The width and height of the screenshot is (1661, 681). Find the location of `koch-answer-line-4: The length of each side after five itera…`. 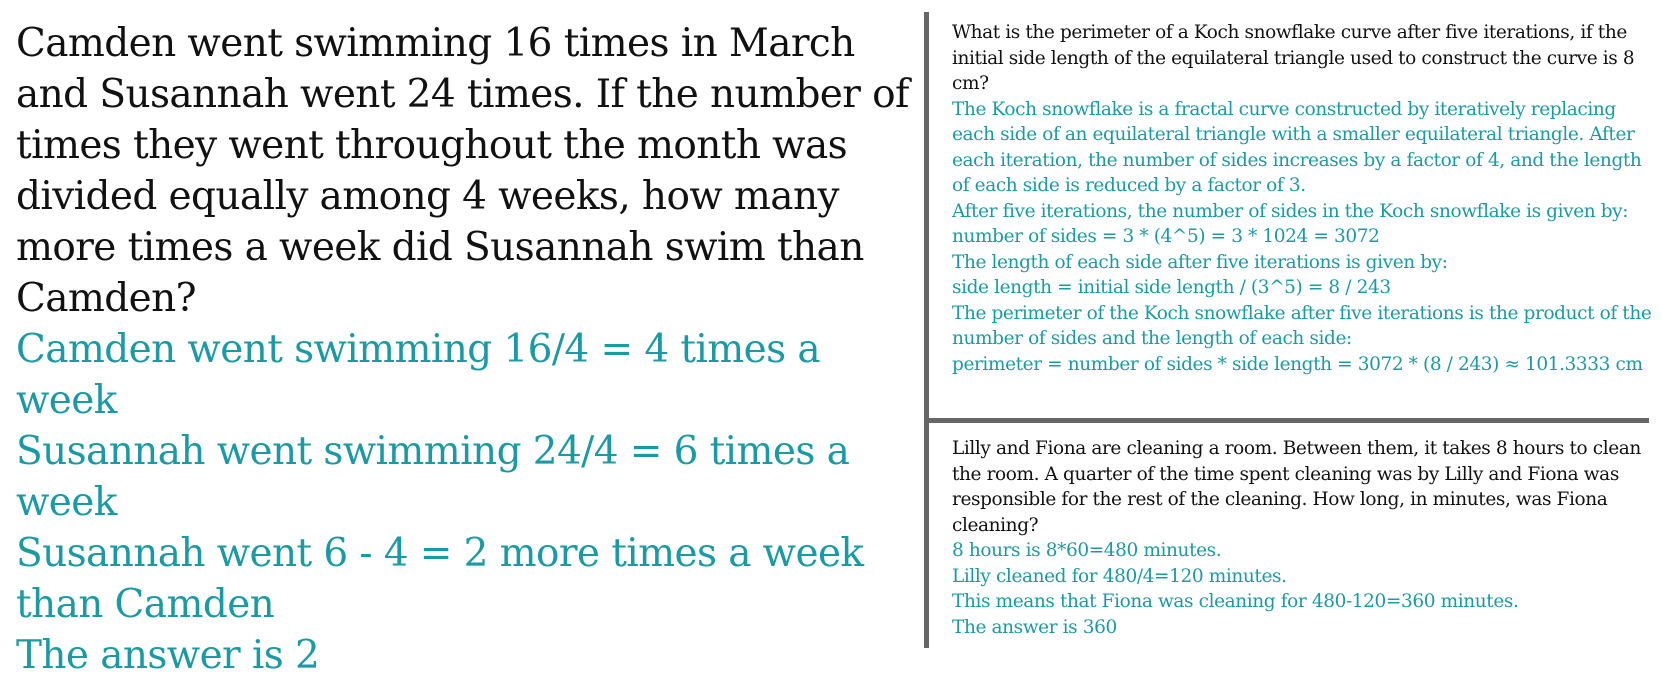

koch-answer-line-4: The length of each side after five itera… is located at coordinates (1200, 262).